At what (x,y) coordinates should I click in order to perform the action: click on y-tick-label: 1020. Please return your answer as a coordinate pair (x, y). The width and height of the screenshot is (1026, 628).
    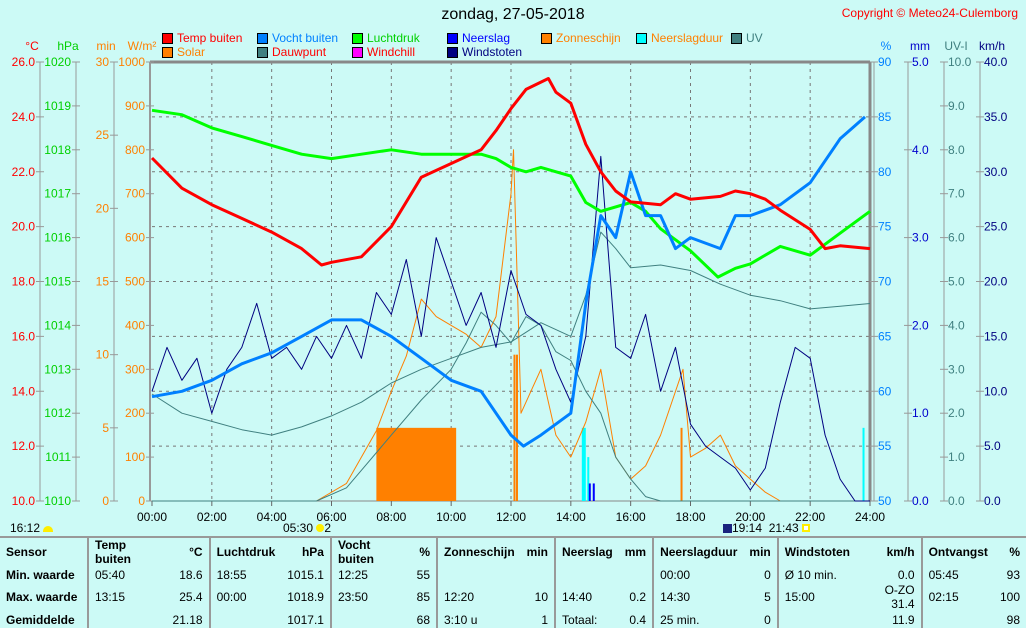
    Looking at the image, I should click on (57, 62).